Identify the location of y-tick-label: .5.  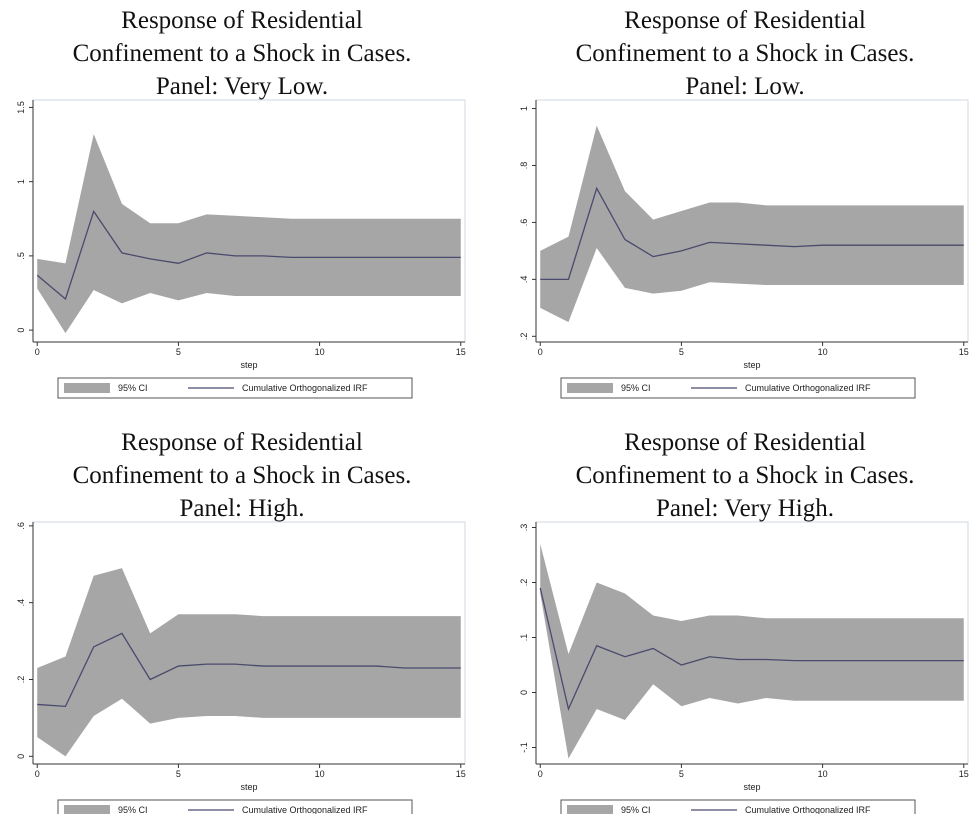
(21, 256).